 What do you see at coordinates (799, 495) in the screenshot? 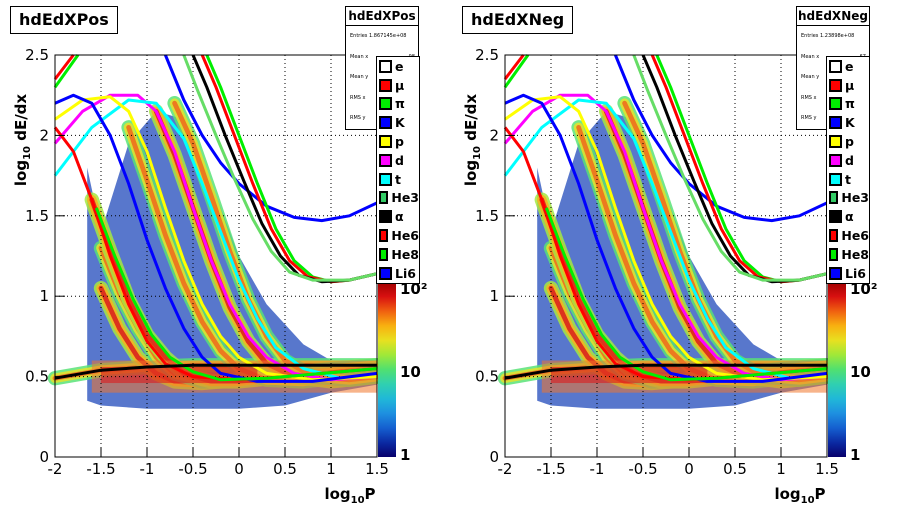
I see `x-axis-label: log10P` at bounding box center [799, 495].